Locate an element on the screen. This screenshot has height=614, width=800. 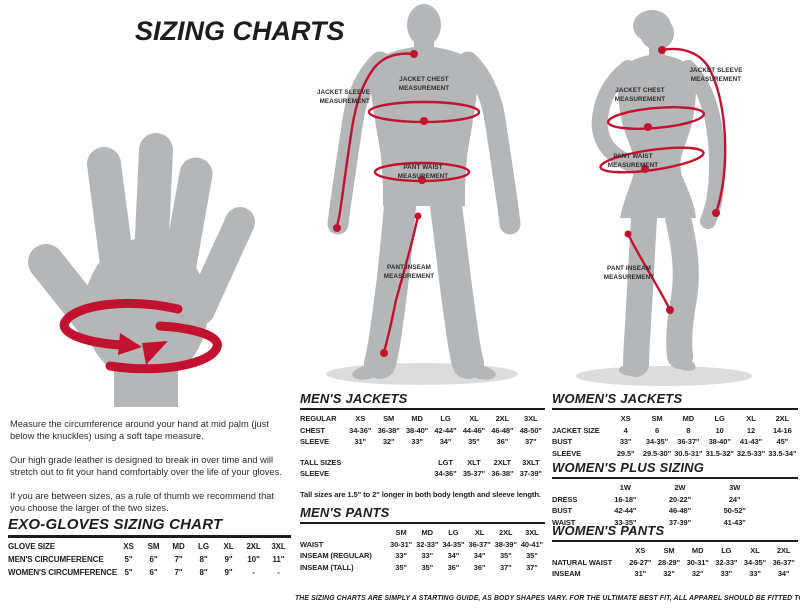
table-row: REGULAR XS SM MD LG XL 2XL 3XL is located at coordinates (422, 420).